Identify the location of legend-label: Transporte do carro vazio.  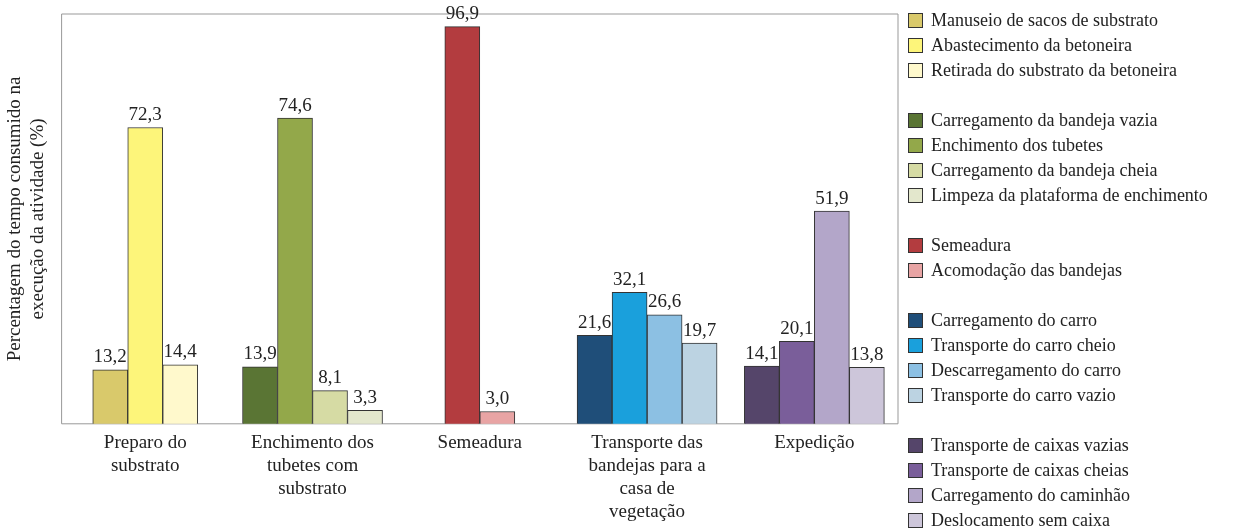
(1023, 395).